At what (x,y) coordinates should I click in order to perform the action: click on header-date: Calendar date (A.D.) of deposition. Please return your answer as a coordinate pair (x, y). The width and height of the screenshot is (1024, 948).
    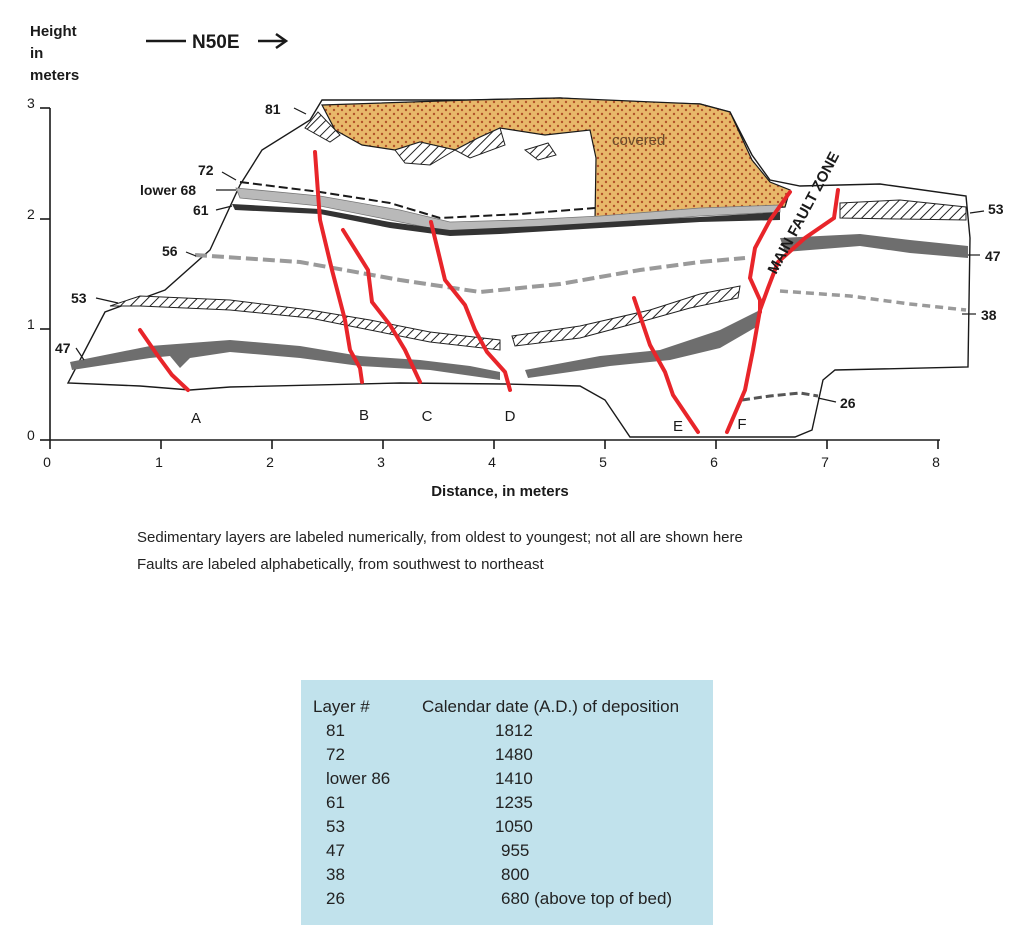
    Looking at the image, I should click on (551, 706).